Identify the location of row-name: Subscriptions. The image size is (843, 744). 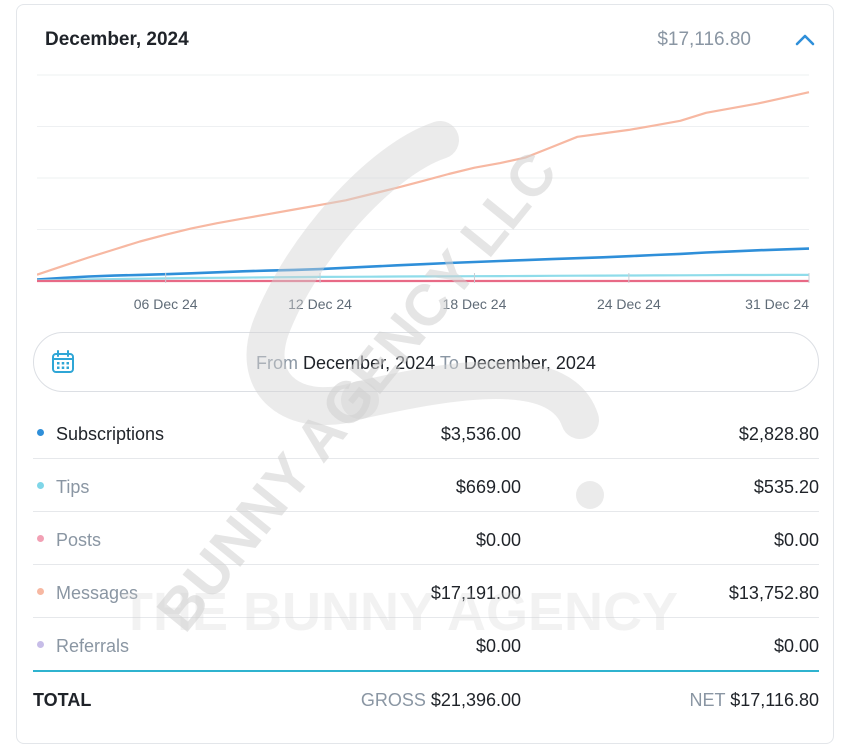
(110, 434).